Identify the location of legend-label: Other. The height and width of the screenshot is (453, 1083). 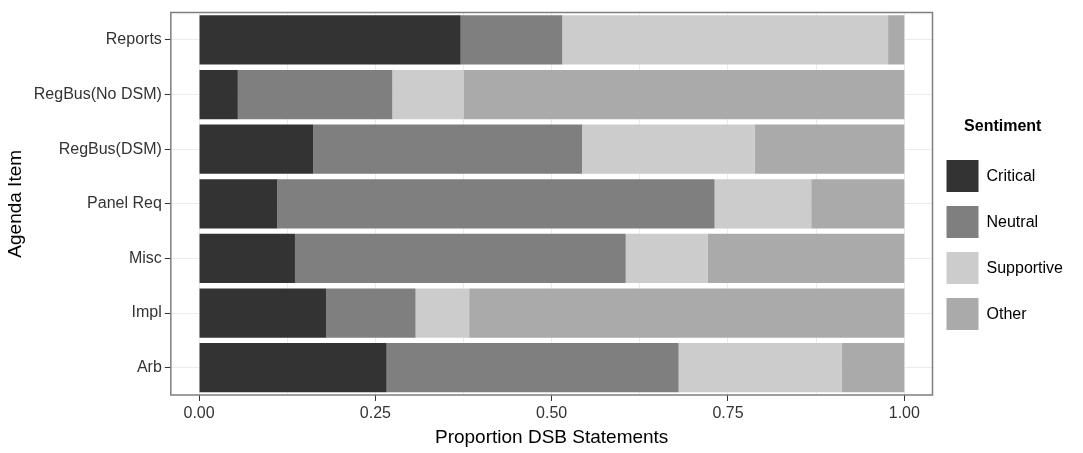
(1007, 313).